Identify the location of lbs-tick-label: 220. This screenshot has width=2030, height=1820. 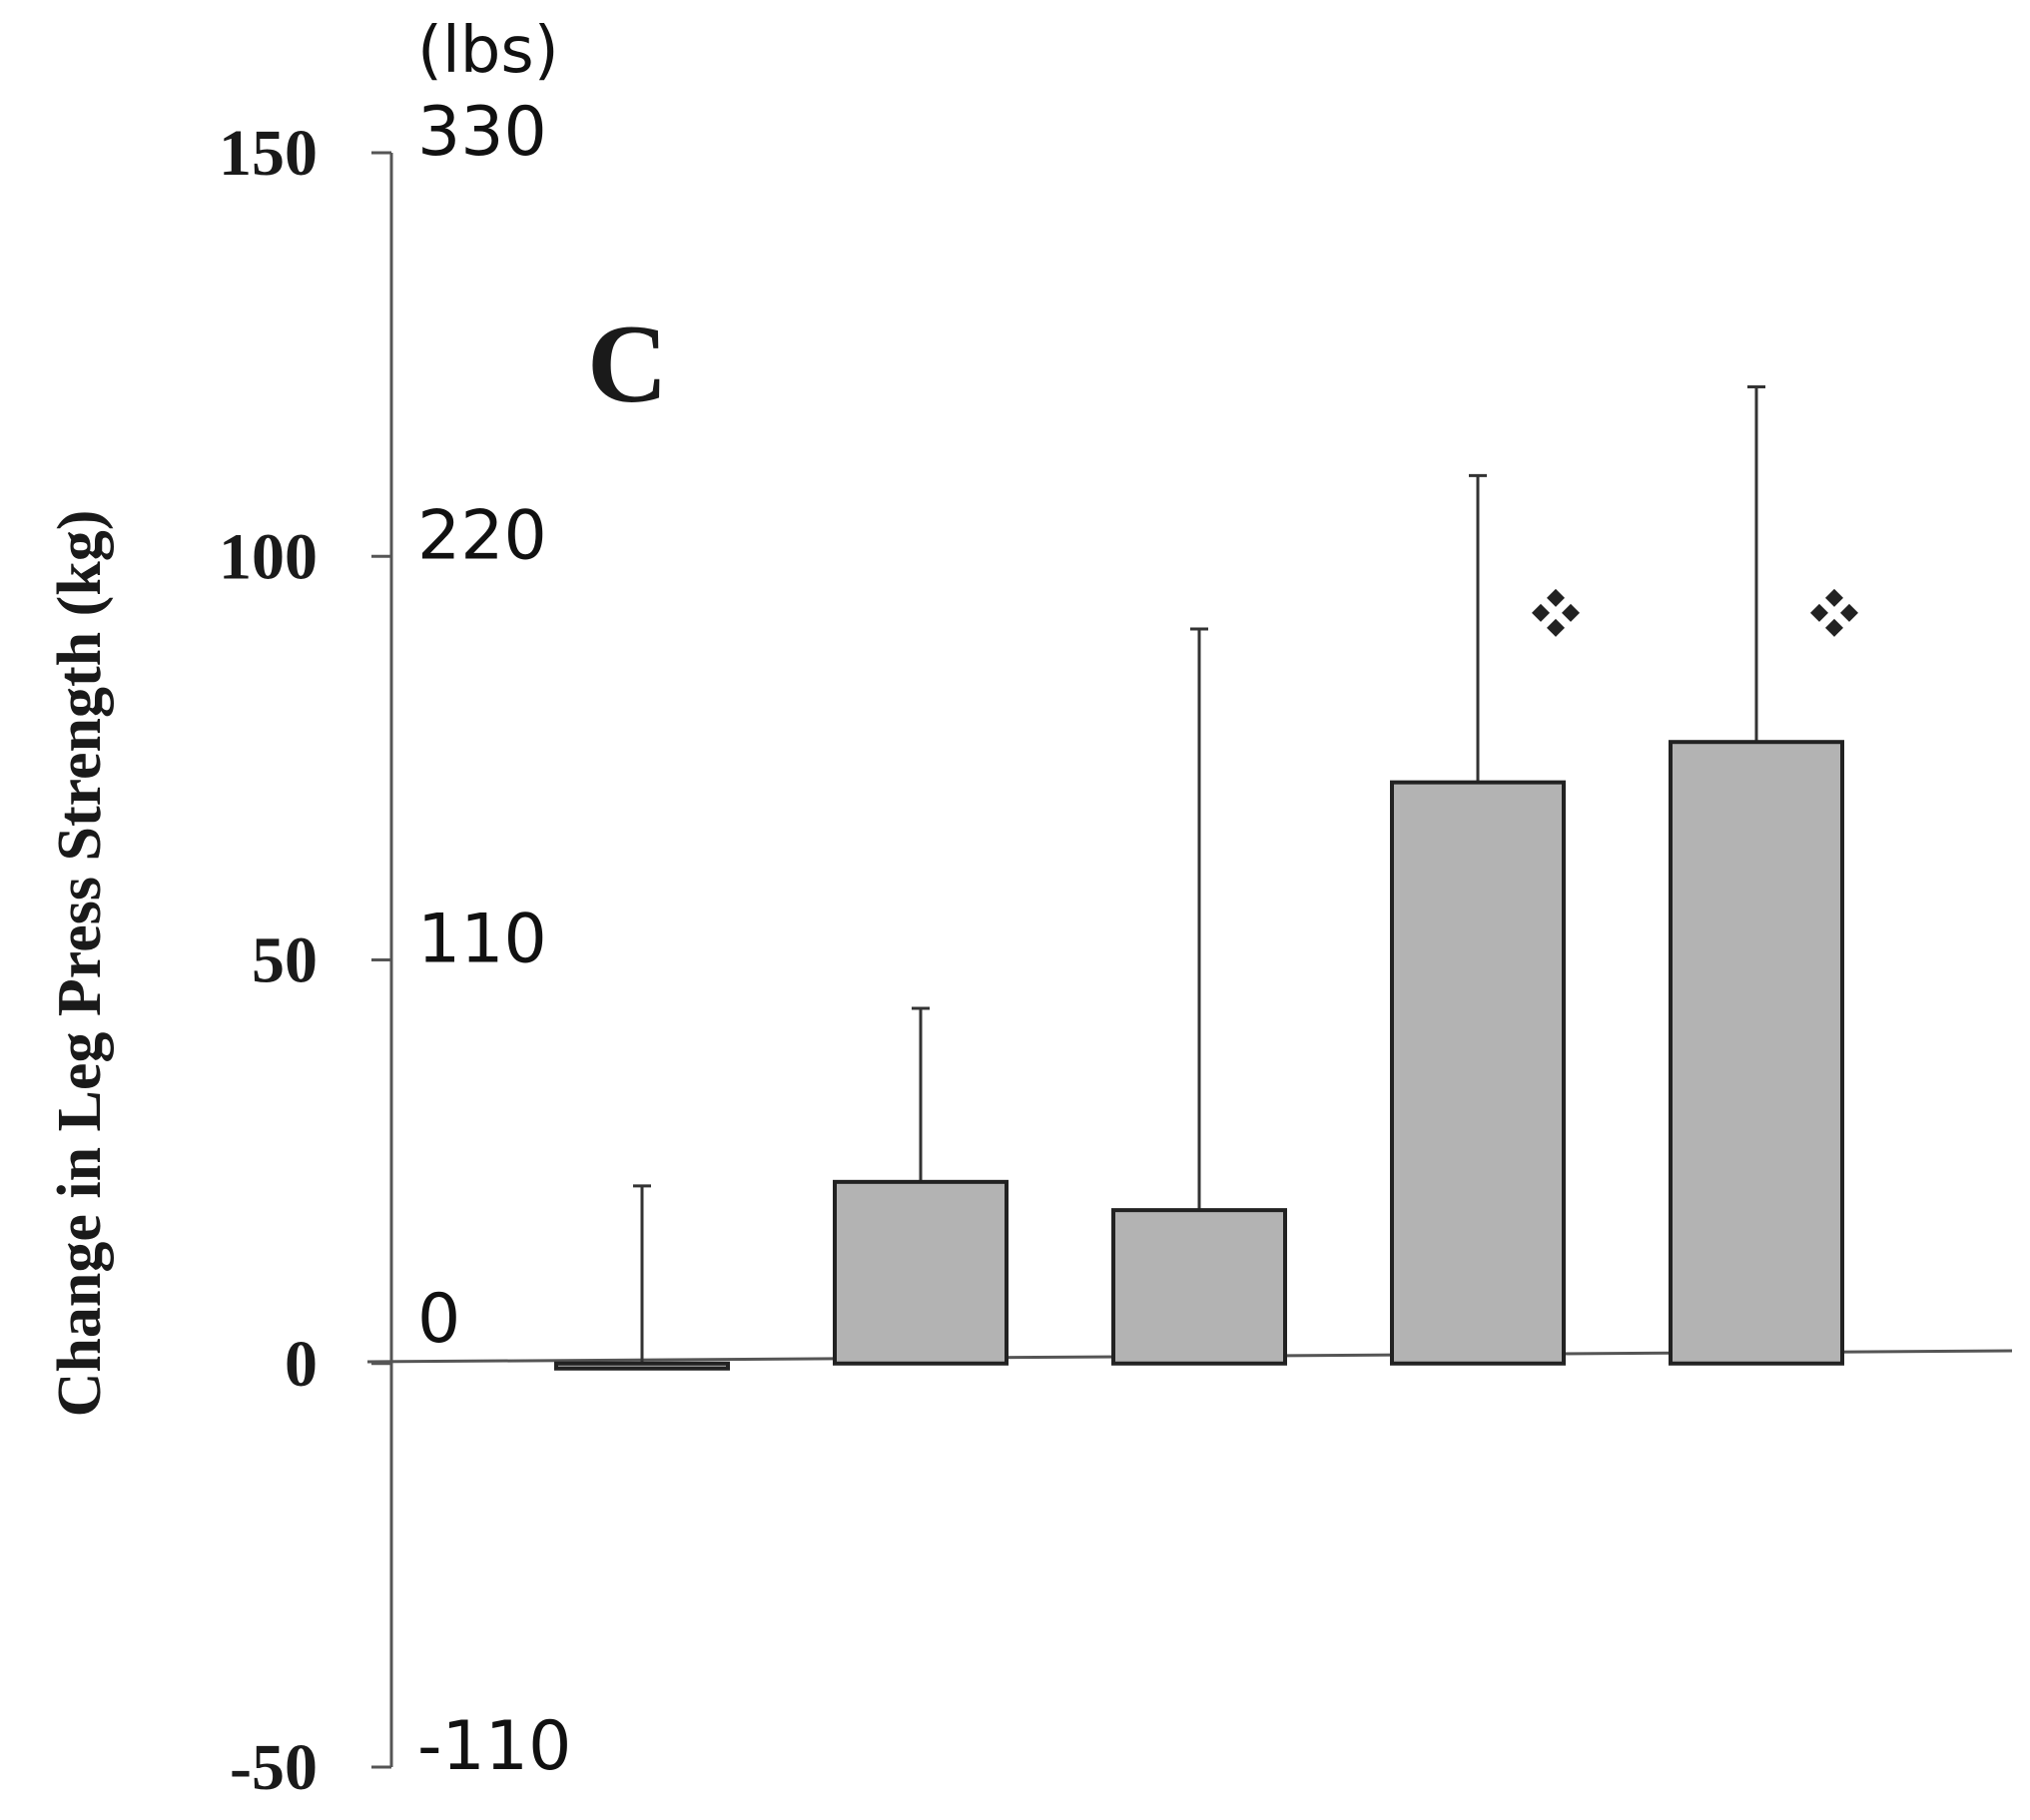
(482, 535).